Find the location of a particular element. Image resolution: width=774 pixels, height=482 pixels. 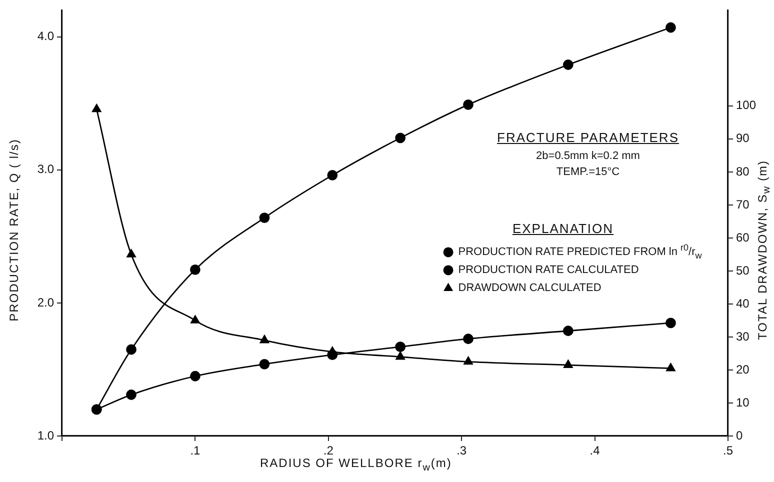

y-axis-title: PRODUCTION RATE, Q ( l/s) is located at coordinates (14, 230).